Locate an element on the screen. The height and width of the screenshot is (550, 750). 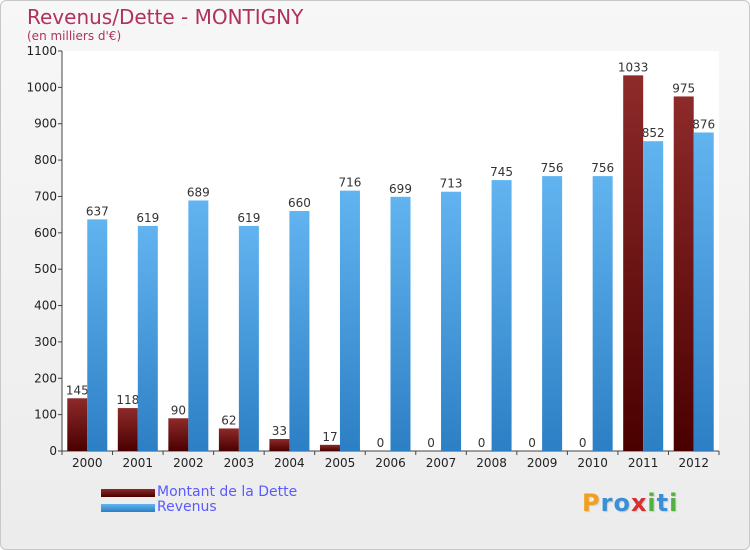
y-tick-label: 1100 is located at coordinates (41, 51).